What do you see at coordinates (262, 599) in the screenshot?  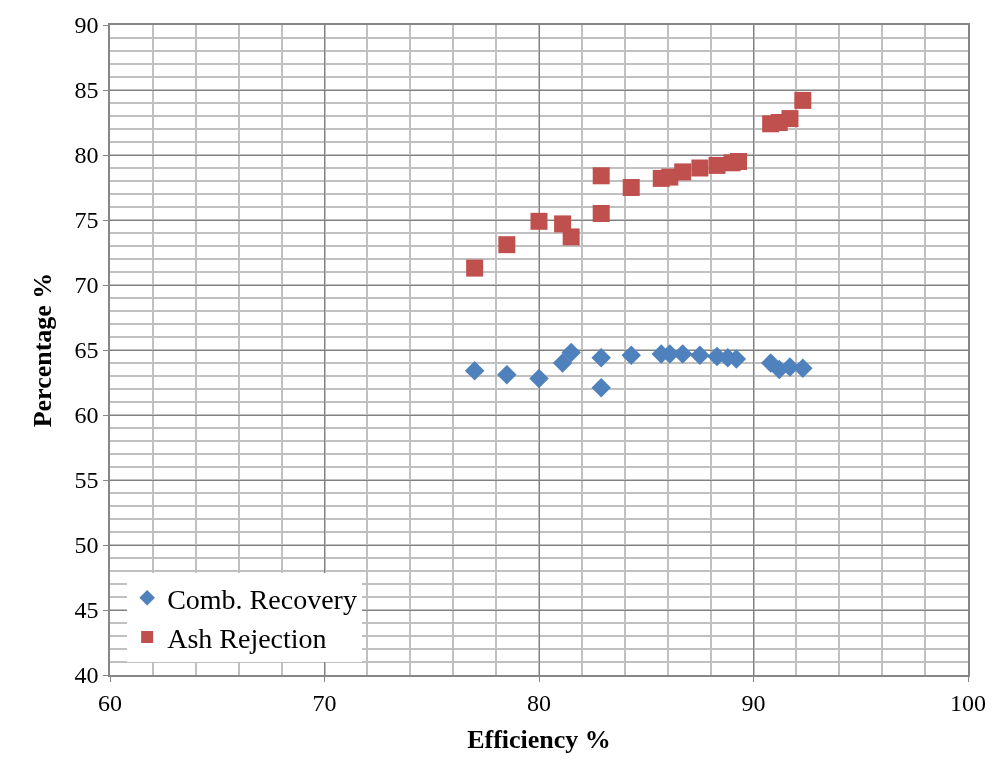 I see `legend-label: Comb. Recovery` at bounding box center [262, 599].